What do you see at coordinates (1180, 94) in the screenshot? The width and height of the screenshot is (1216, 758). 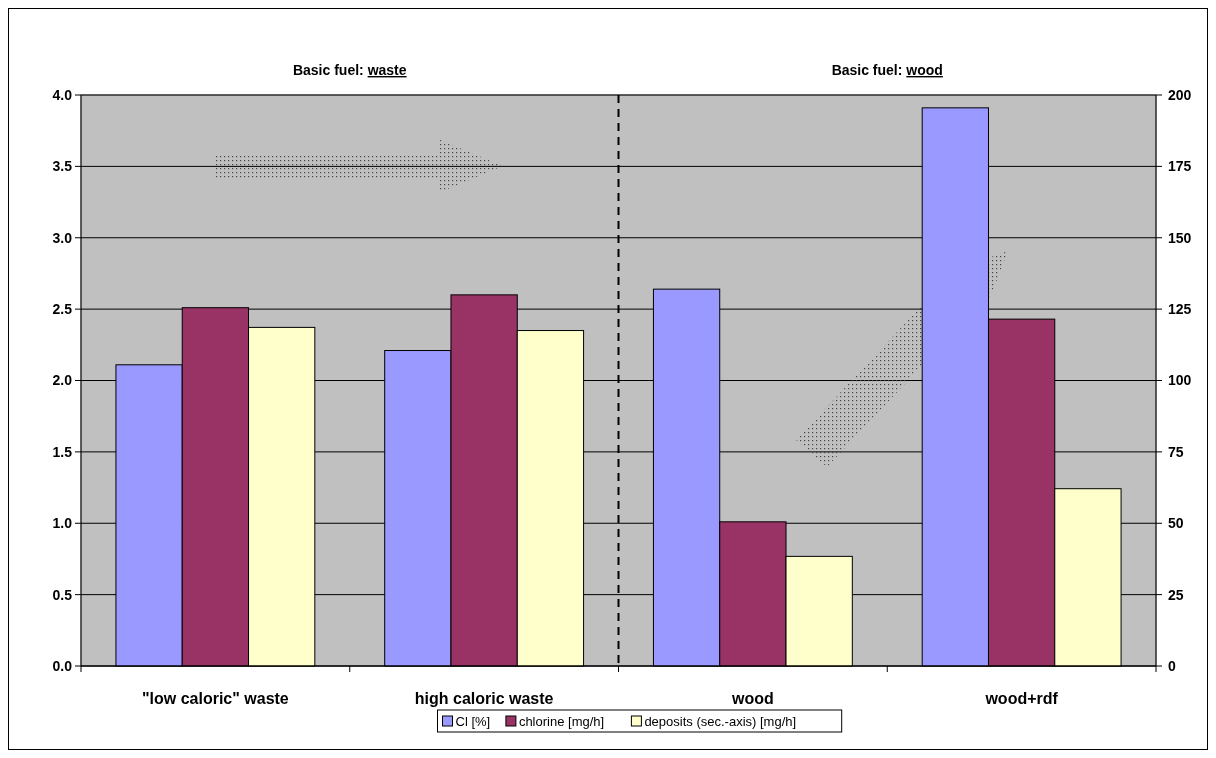 I see `y2-tick-label: 200` at bounding box center [1180, 94].